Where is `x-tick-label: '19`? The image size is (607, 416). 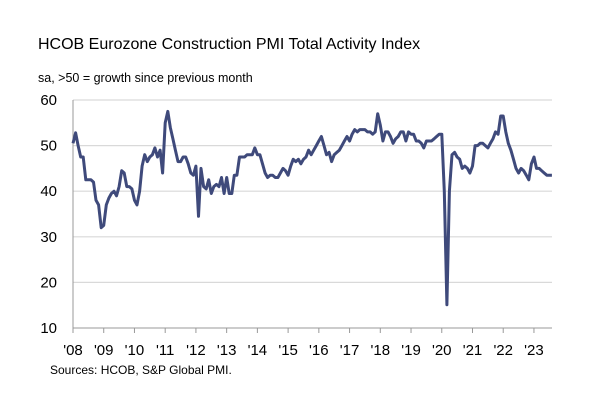
x-tick-label: '19 is located at coordinates (411, 350).